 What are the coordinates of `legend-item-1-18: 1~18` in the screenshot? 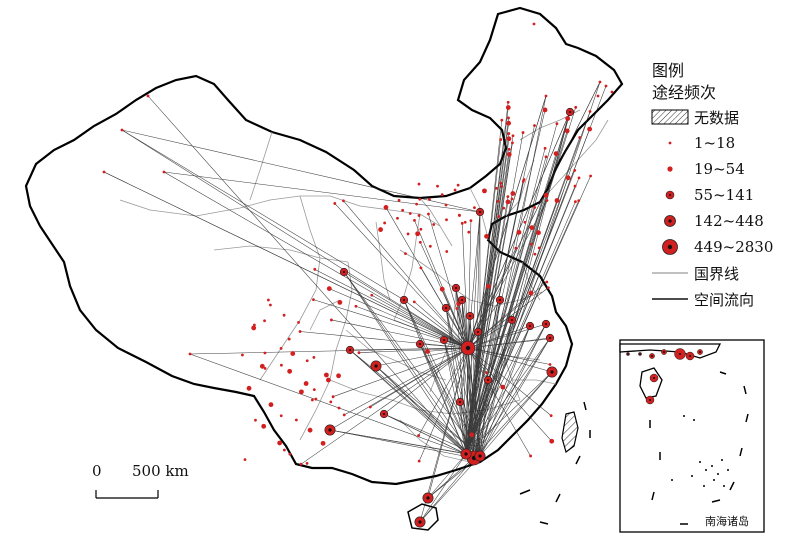 It's located at (725, 143).